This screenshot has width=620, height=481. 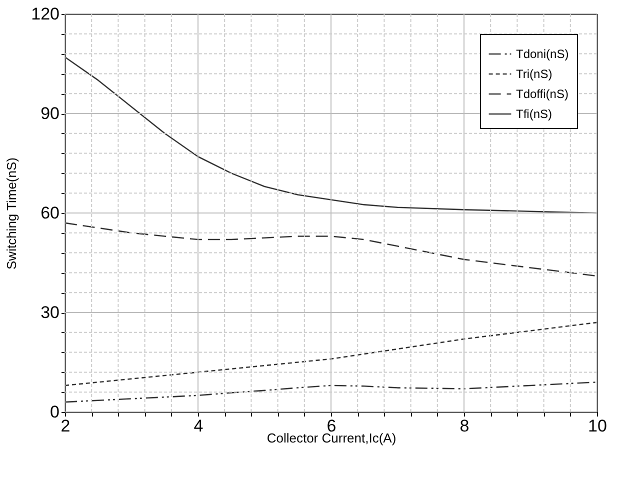 What do you see at coordinates (542, 94) in the screenshot?
I see `legend-label: Tdoffi(nS)` at bounding box center [542, 94].